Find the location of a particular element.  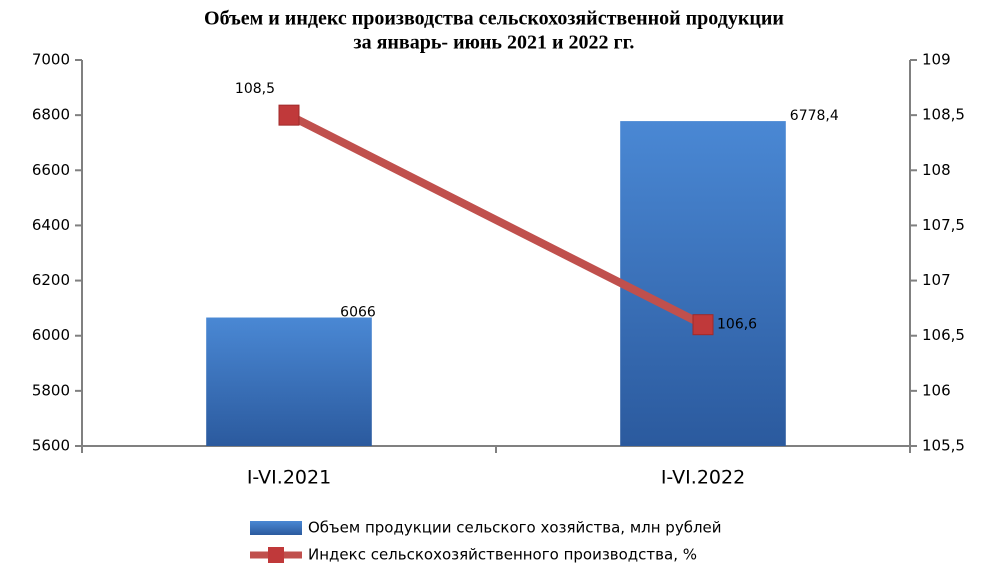

value-label: 6778,4 is located at coordinates (814, 116).